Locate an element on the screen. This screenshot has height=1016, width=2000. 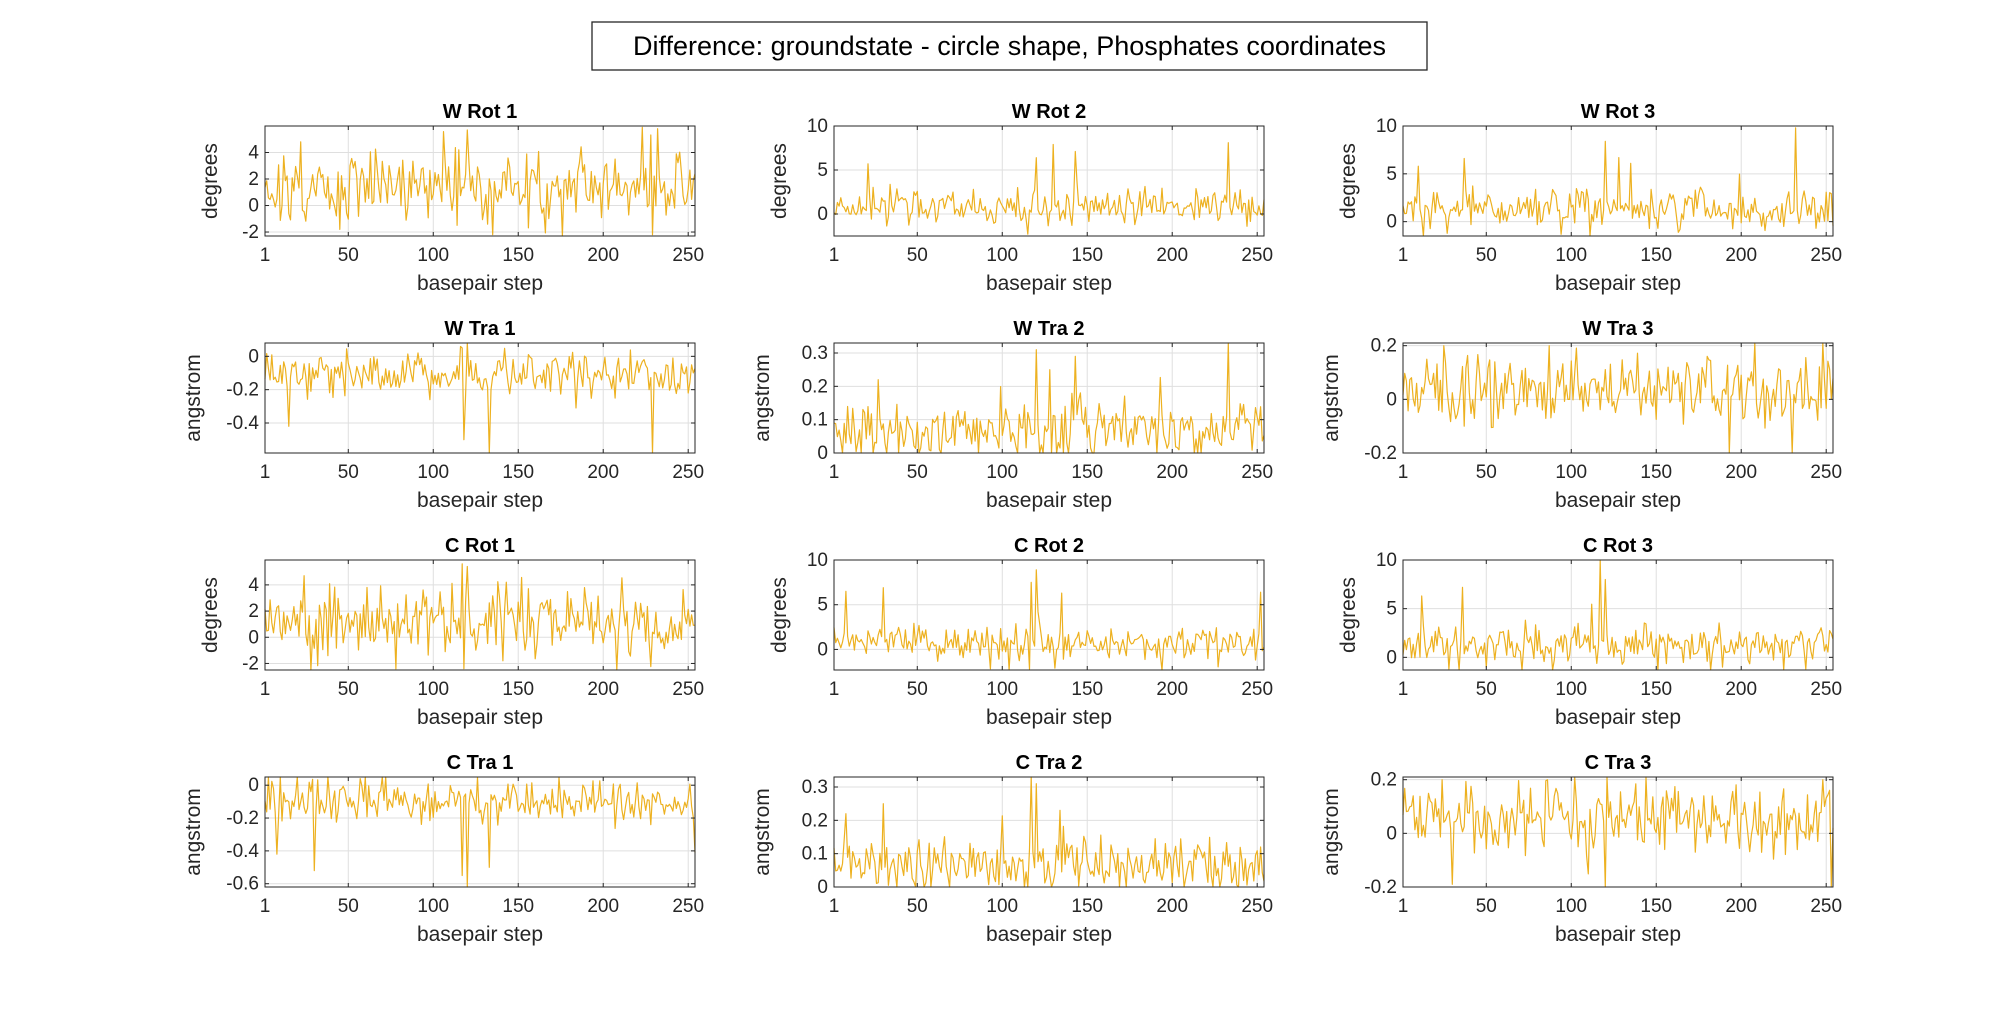
subplot-title: W Tra 2 is located at coordinates (1048, 329).